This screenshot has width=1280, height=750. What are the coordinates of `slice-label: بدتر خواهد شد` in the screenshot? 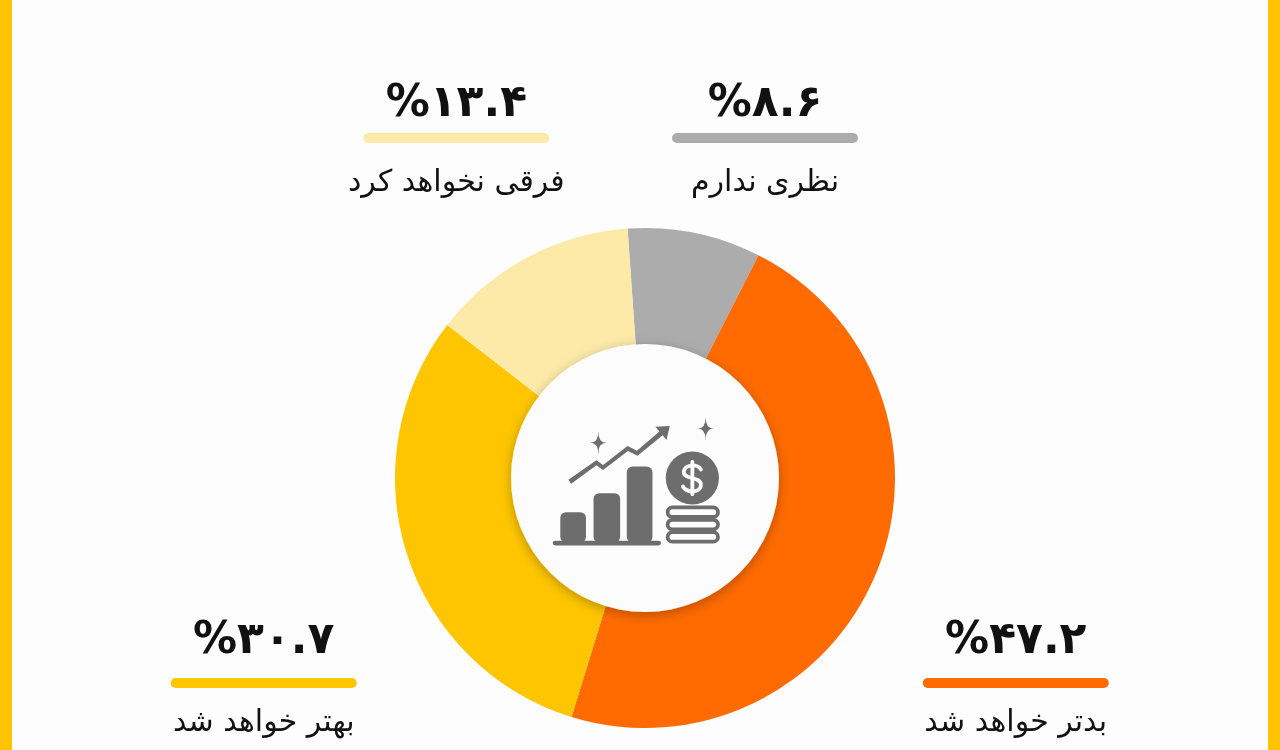 It's located at (1016, 720).